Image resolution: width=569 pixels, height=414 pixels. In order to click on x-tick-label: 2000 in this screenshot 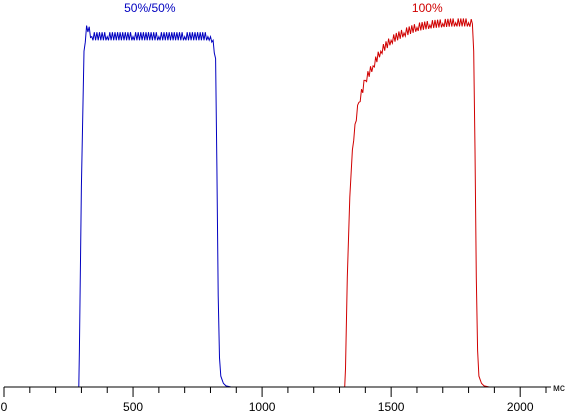, I will do `click(520, 407)`.